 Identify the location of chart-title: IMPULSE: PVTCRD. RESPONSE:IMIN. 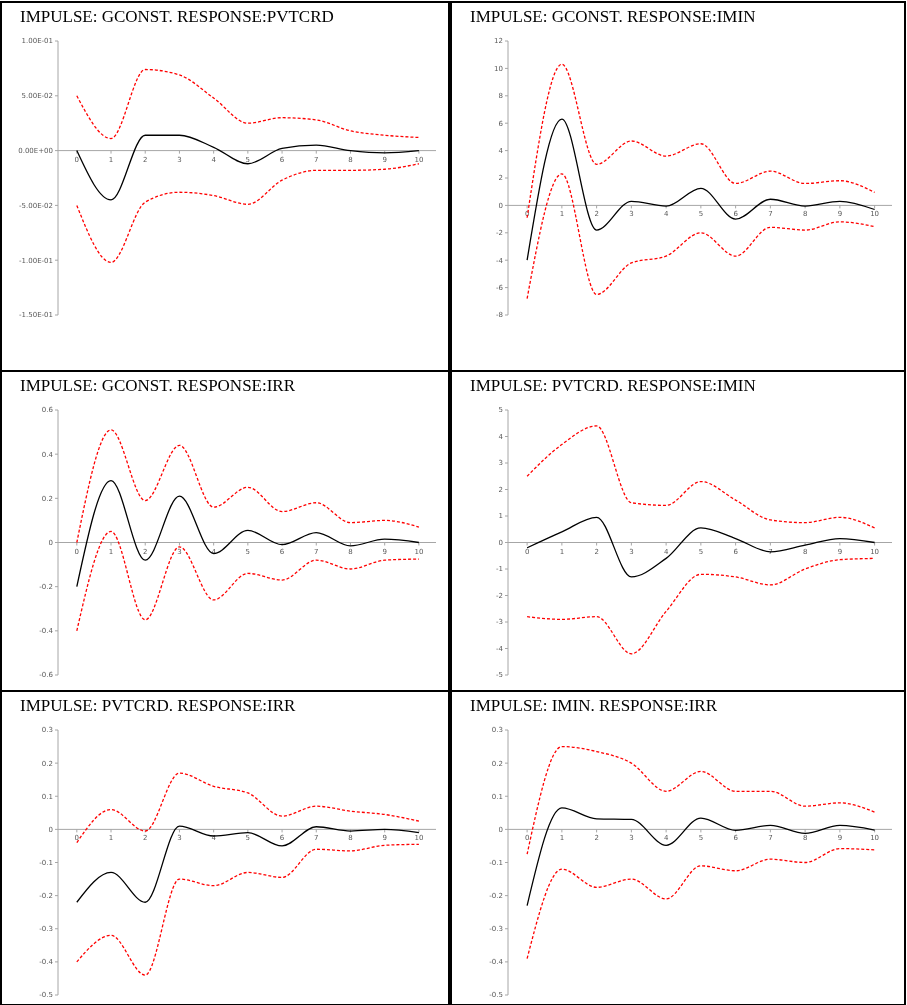
(613, 385).